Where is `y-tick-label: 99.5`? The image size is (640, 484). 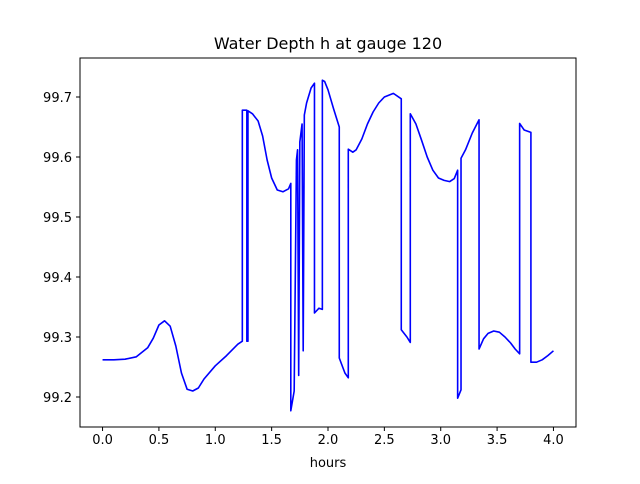 y-tick-label: 99.5 is located at coordinates (57, 218).